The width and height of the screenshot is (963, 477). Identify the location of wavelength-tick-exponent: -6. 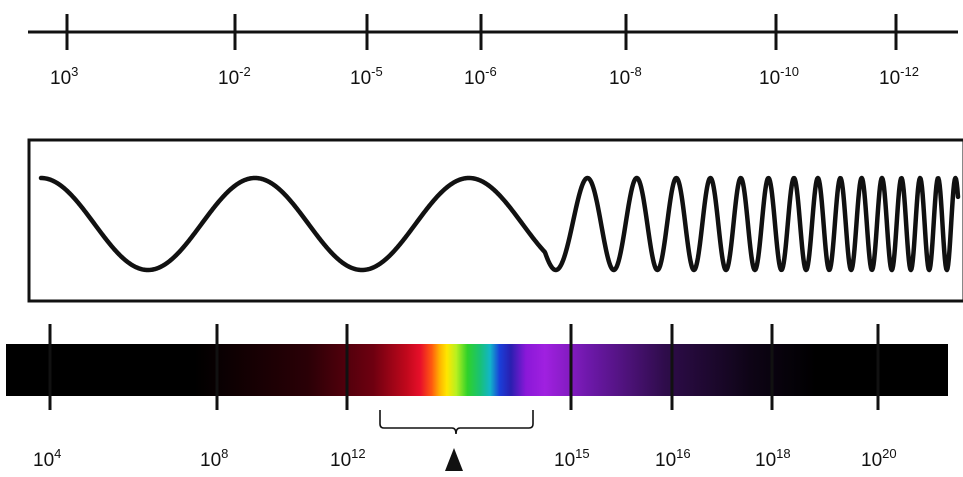
(491, 71).